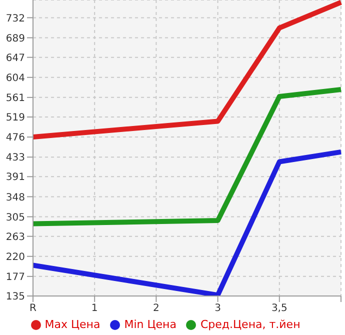 The height and width of the screenshot is (335, 345). Describe the element at coordinates (15, 158) in the screenshot. I see `y-tick-label: 433` at that location.